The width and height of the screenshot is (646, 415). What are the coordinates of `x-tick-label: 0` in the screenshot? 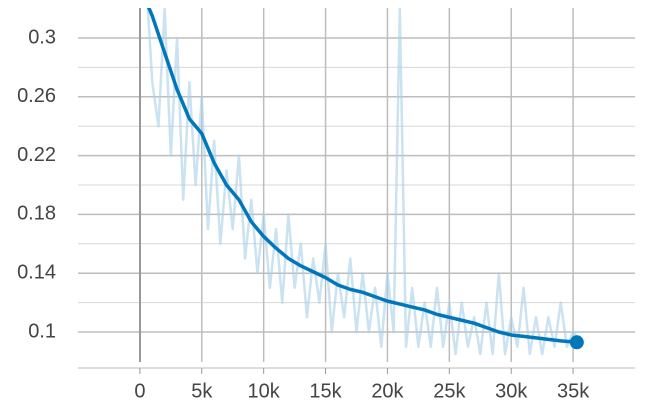 It's located at (139, 391).